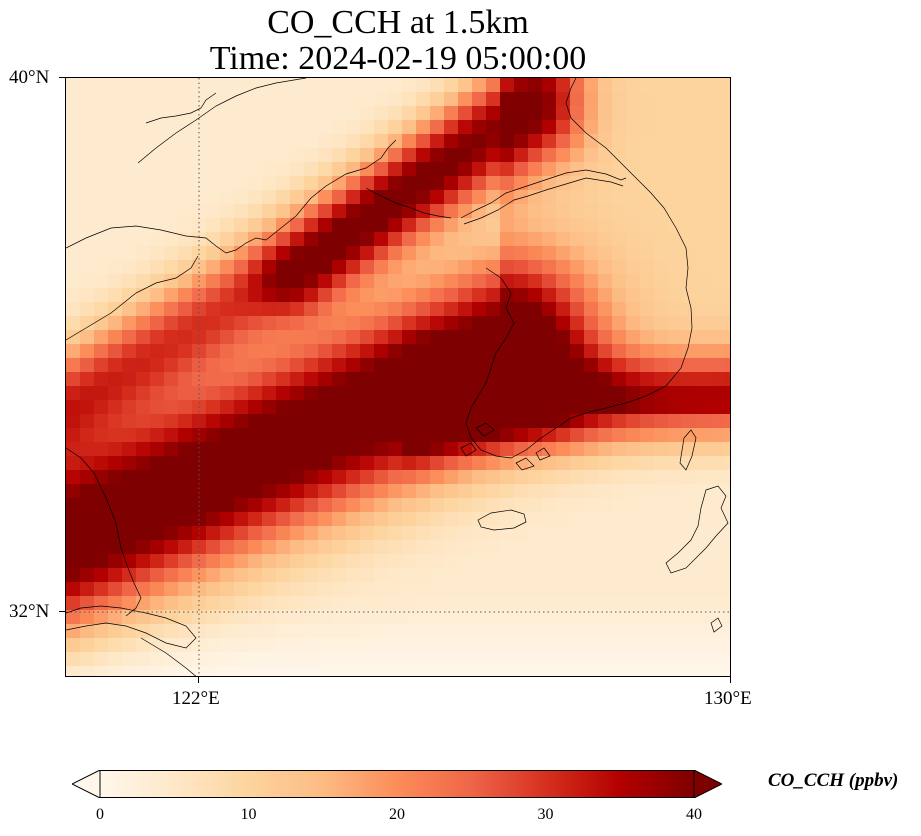  I want to click on lon-tick-130e, so click(730, 680).